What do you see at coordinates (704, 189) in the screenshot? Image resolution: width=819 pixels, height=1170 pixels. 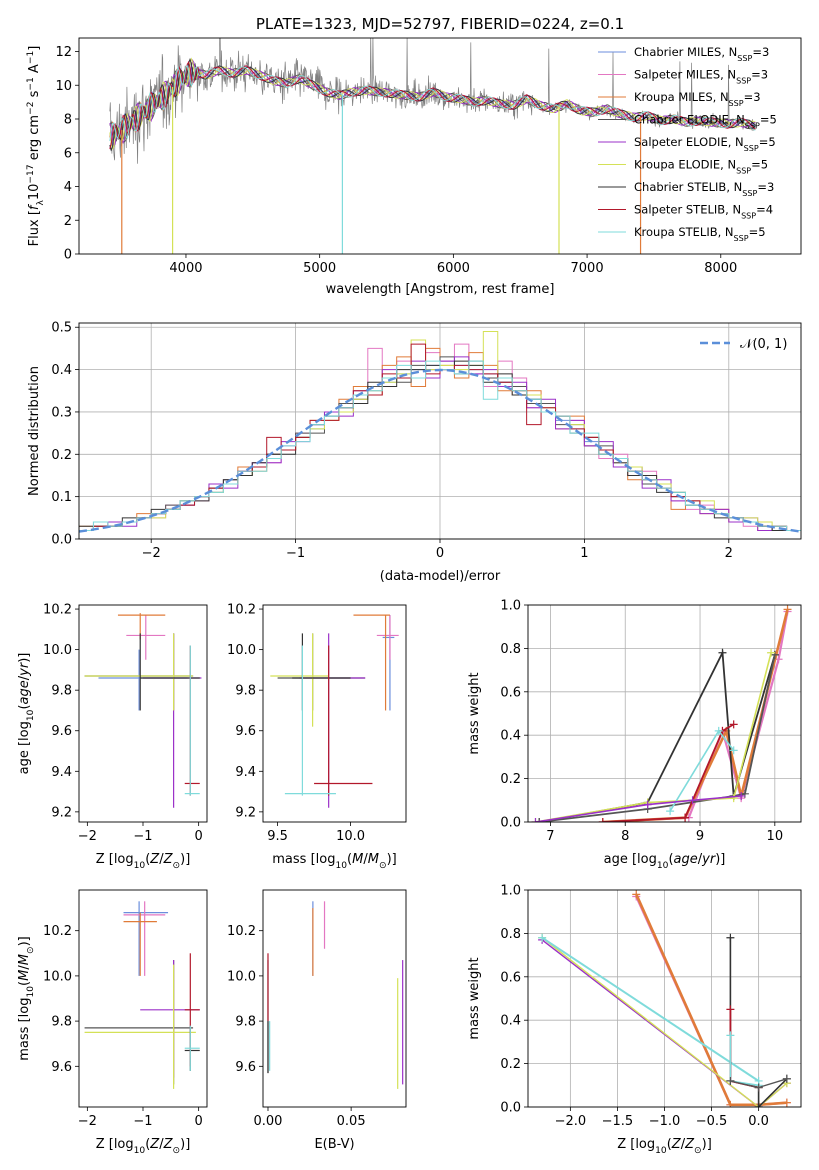 I see `legend-label: Chabrier STELIB, NSSP=3` at bounding box center [704, 189].